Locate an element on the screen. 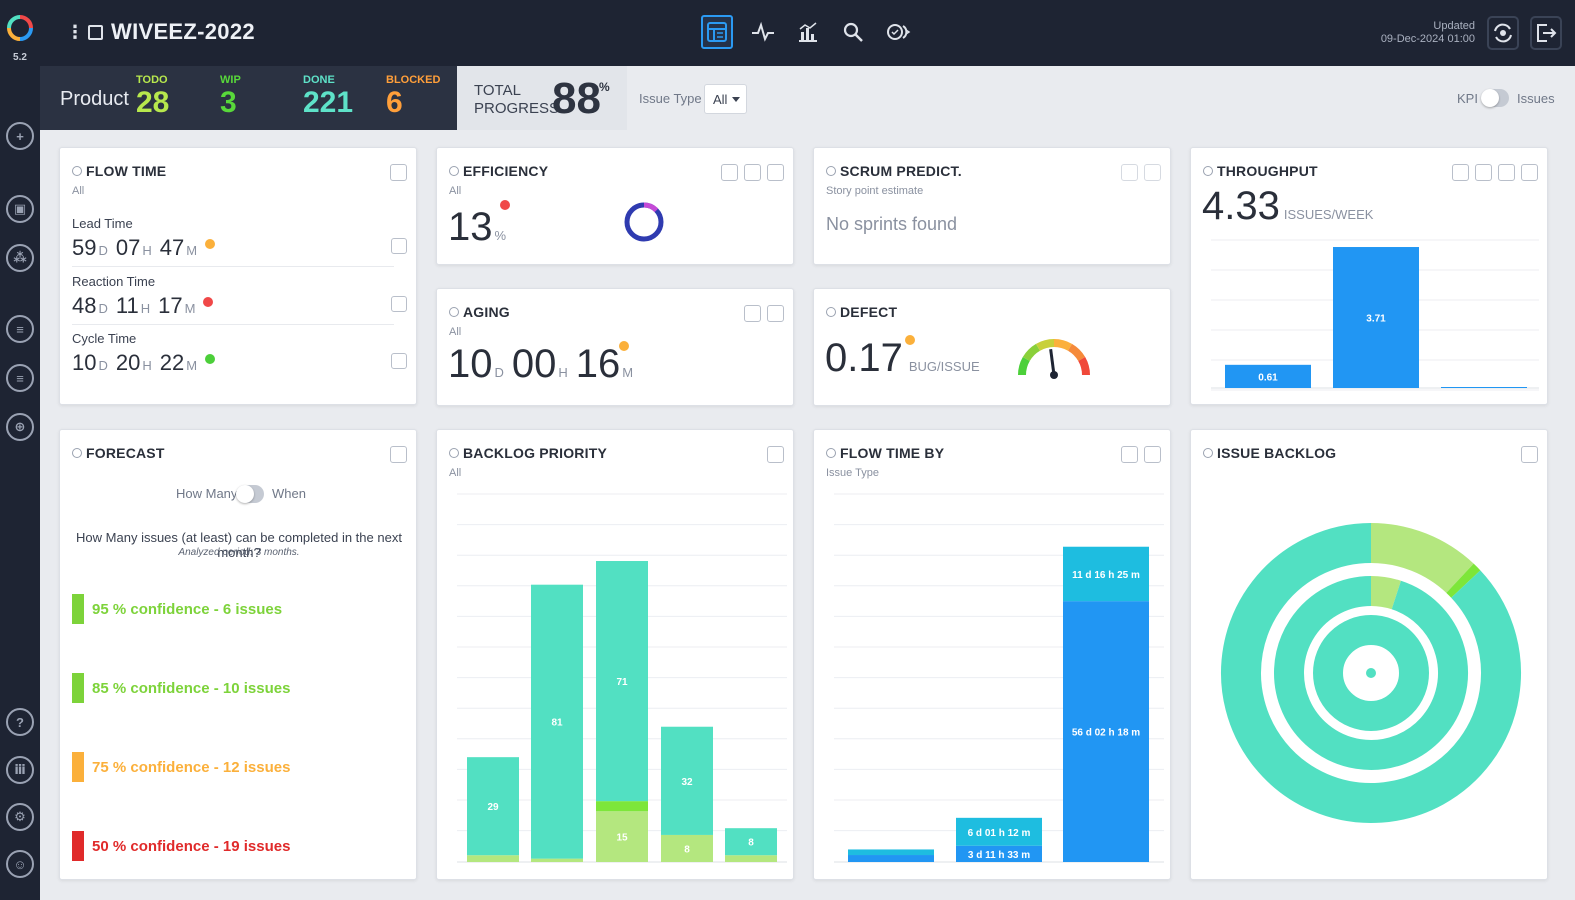 The height and width of the screenshot is (900, 1575). cycle-time-minutes: 22 is located at coordinates (172, 362).